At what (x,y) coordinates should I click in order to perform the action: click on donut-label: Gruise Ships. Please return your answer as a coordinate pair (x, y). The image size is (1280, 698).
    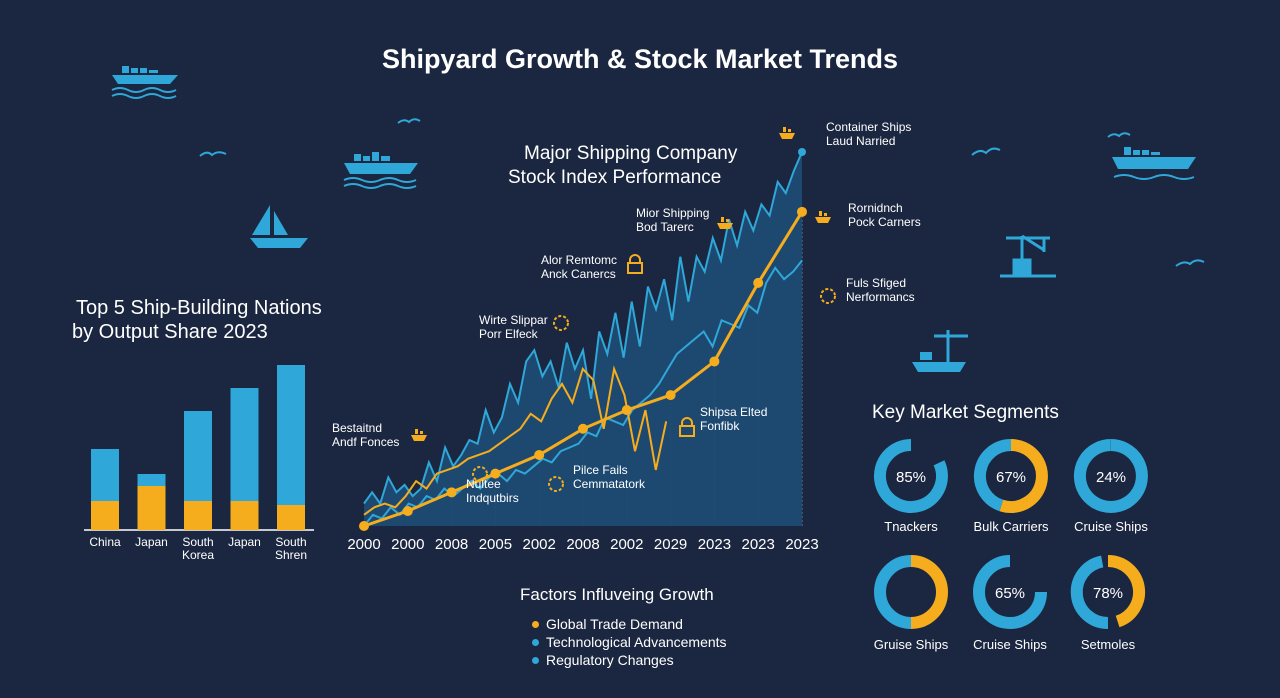
    Looking at the image, I should click on (911, 644).